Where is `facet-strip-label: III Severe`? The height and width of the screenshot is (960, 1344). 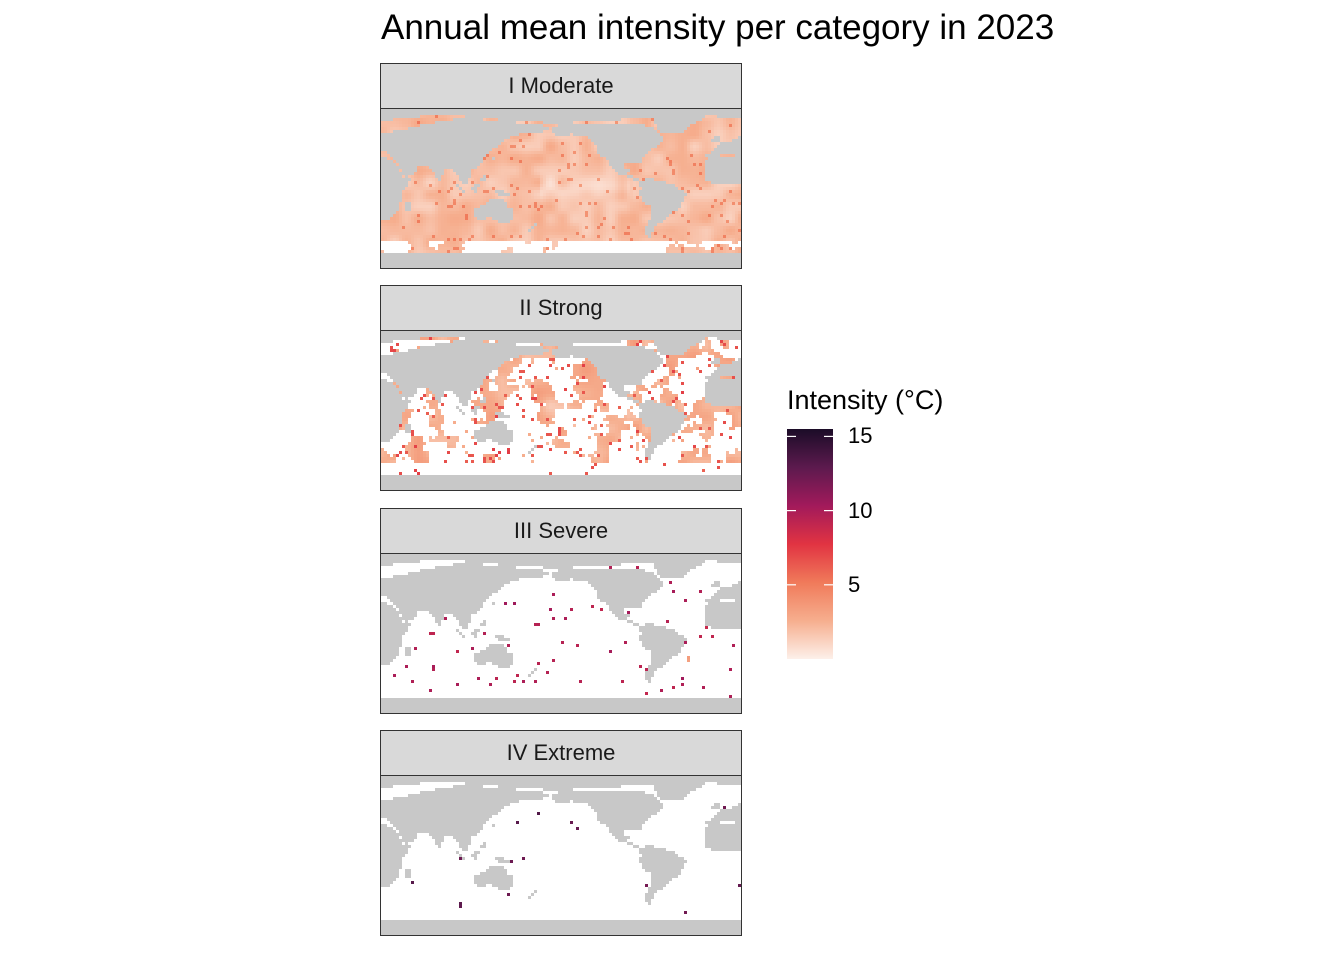 facet-strip-label: III Severe is located at coordinates (561, 531).